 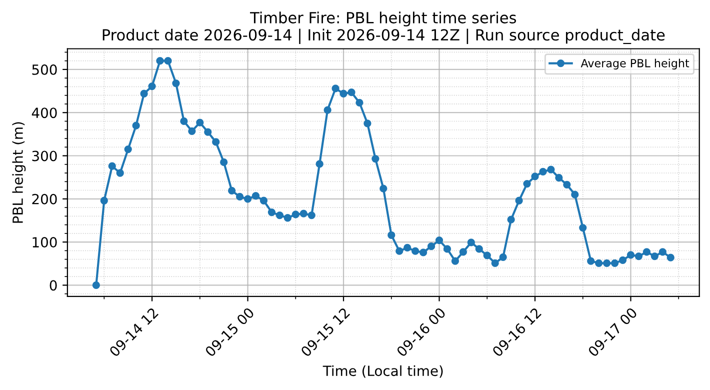 I want to click on x-axis-title: Time (Local time), so click(x=382, y=371).